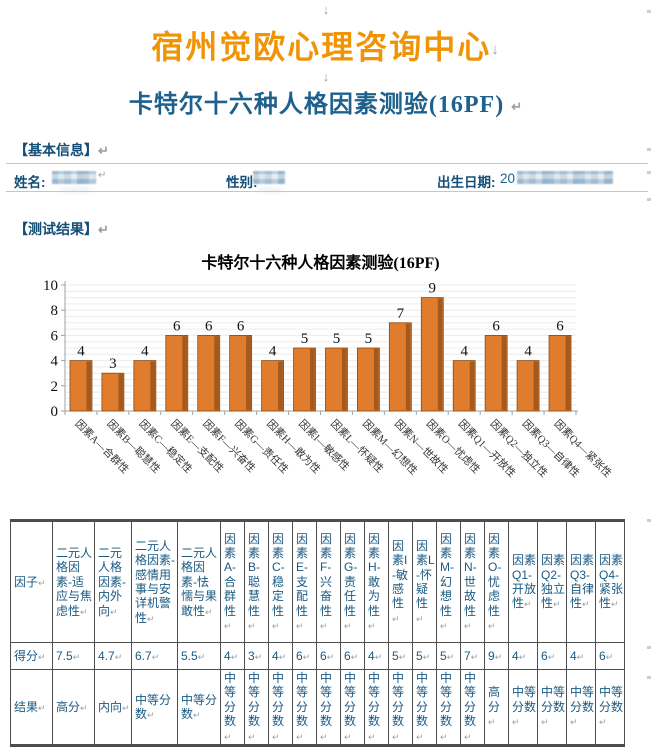 The width and height of the screenshot is (652, 747). Describe the element at coordinates (316, 105) in the screenshot. I see `page-subtitle-text: 卡特尔十六种人格因素测验(16PF)` at that location.